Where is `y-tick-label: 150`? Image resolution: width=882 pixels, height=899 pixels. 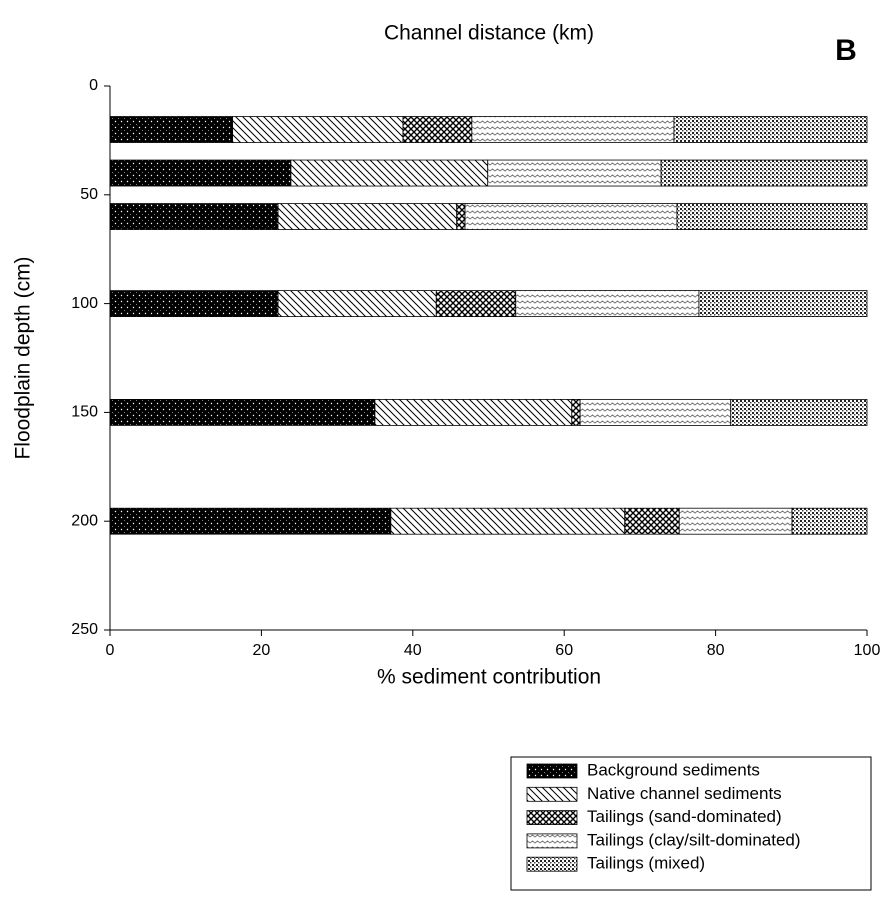 y-tick-label: 150 is located at coordinates (84, 412).